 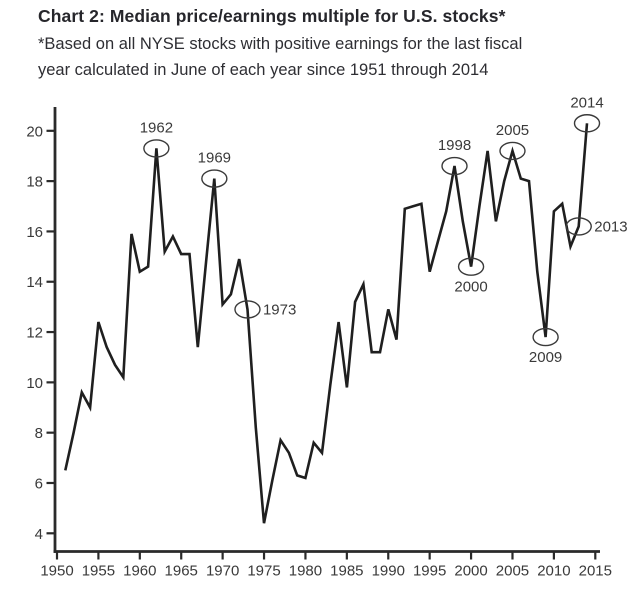 I want to click on x-tick-label: 1970, so click(x=222, y=571).